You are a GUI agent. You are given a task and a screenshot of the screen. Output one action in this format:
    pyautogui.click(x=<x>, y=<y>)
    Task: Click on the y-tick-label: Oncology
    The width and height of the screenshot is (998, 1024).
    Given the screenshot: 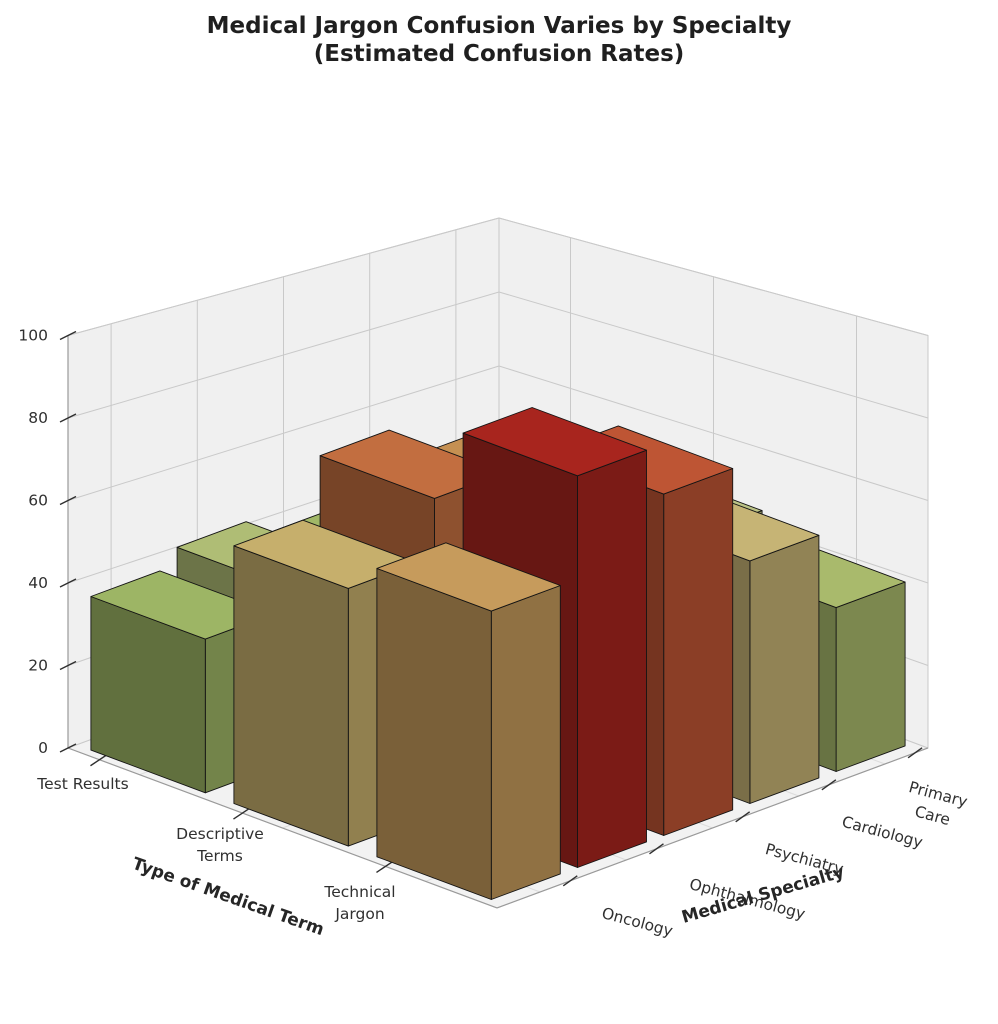 What is the action you would take?
    pyautogui.click(x=637, y=922)
    